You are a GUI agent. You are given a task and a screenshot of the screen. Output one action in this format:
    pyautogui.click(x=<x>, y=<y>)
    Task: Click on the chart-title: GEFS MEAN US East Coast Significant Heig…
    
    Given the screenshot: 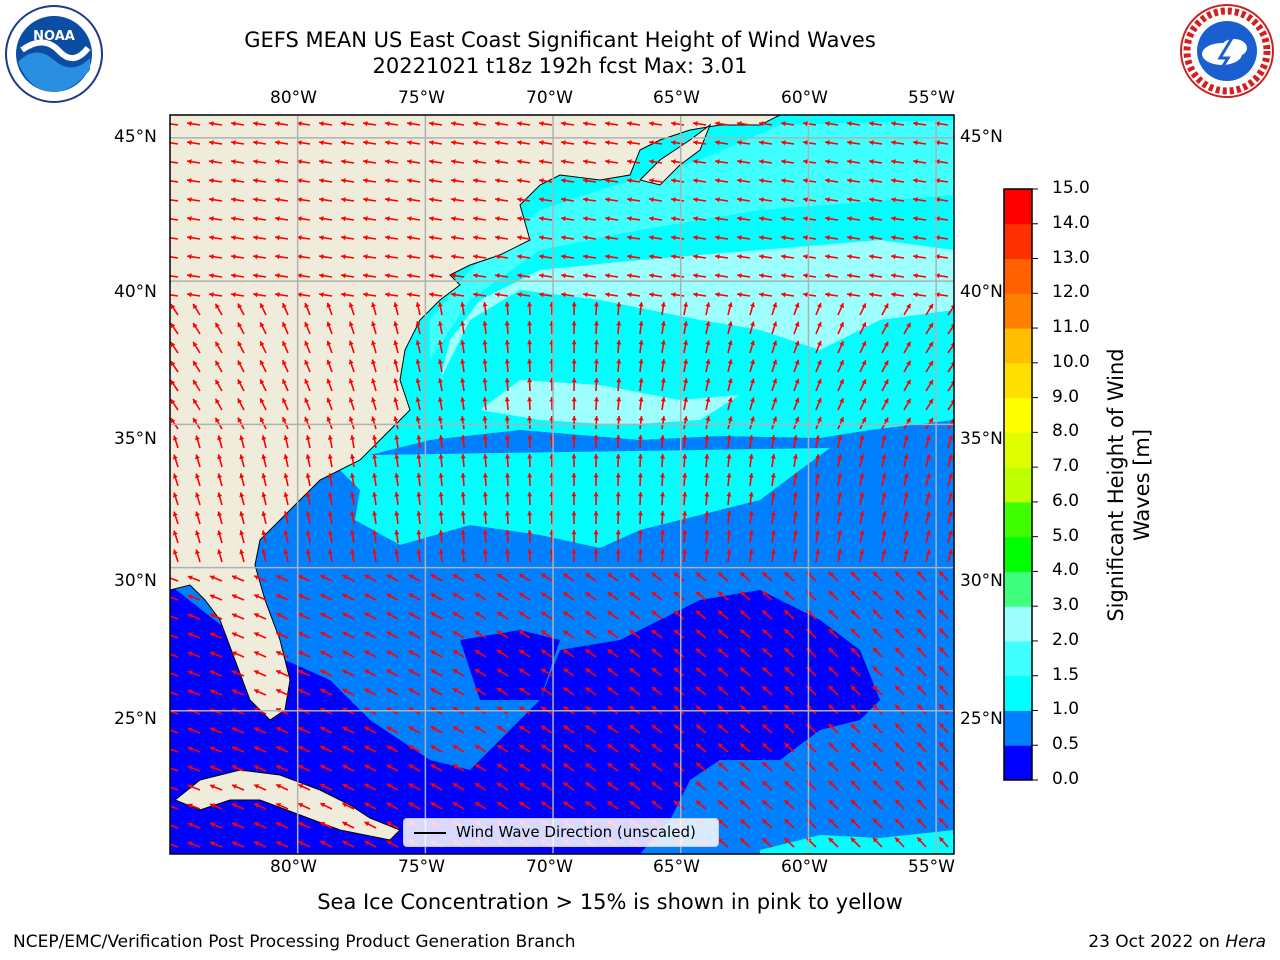 What is the action you would take?
    pyautogui.click(x=560, y=40)
    